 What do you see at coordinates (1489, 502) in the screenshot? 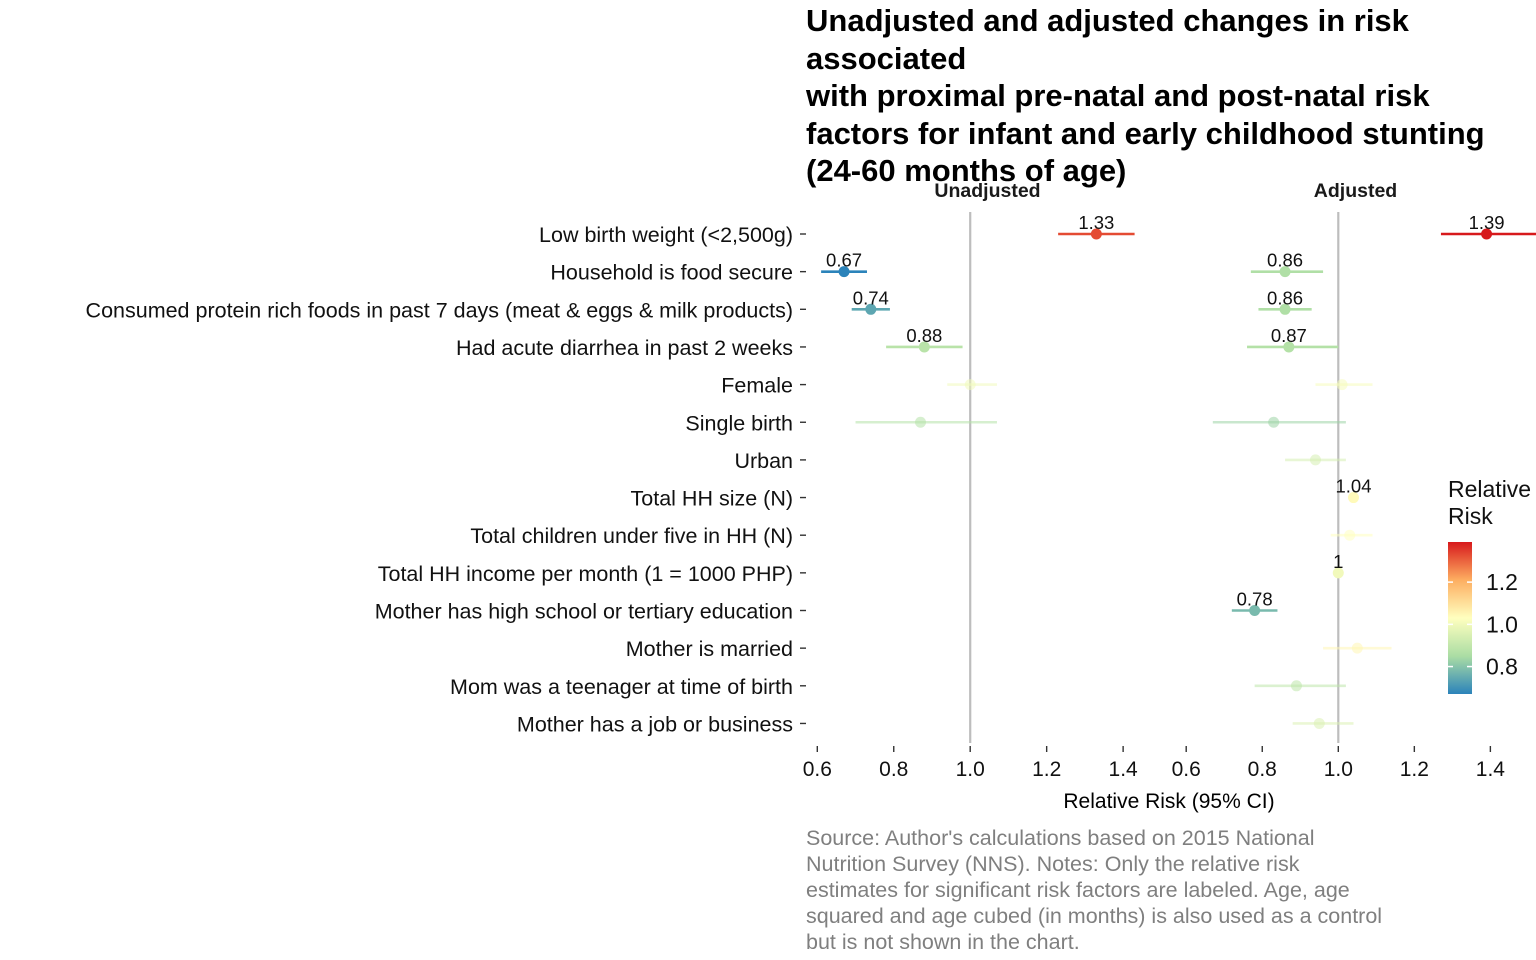
I see `legend-title: Relative Risk` at bounding box center [1489, 502].